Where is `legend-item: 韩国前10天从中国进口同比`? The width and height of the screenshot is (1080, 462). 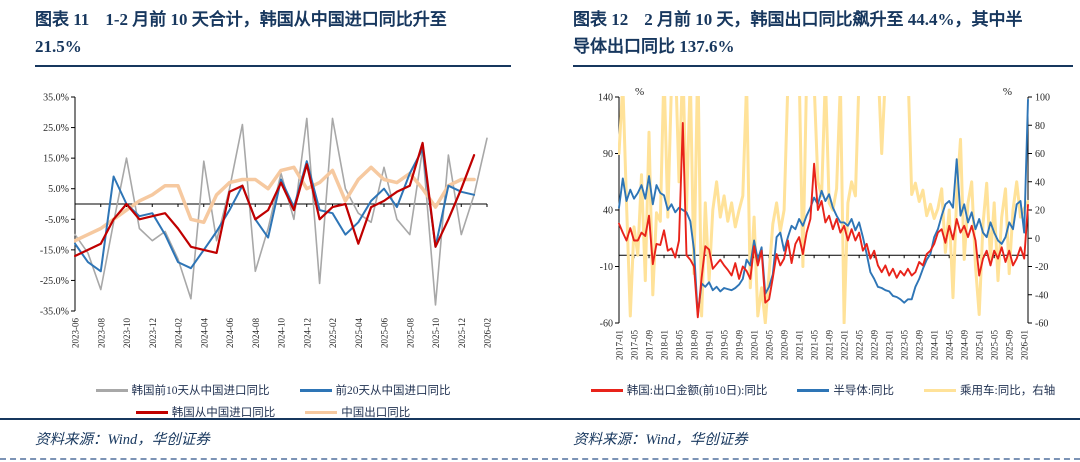
legend-item: 韩国前10天从中国进口同比 is located at coordinates (182, 390).